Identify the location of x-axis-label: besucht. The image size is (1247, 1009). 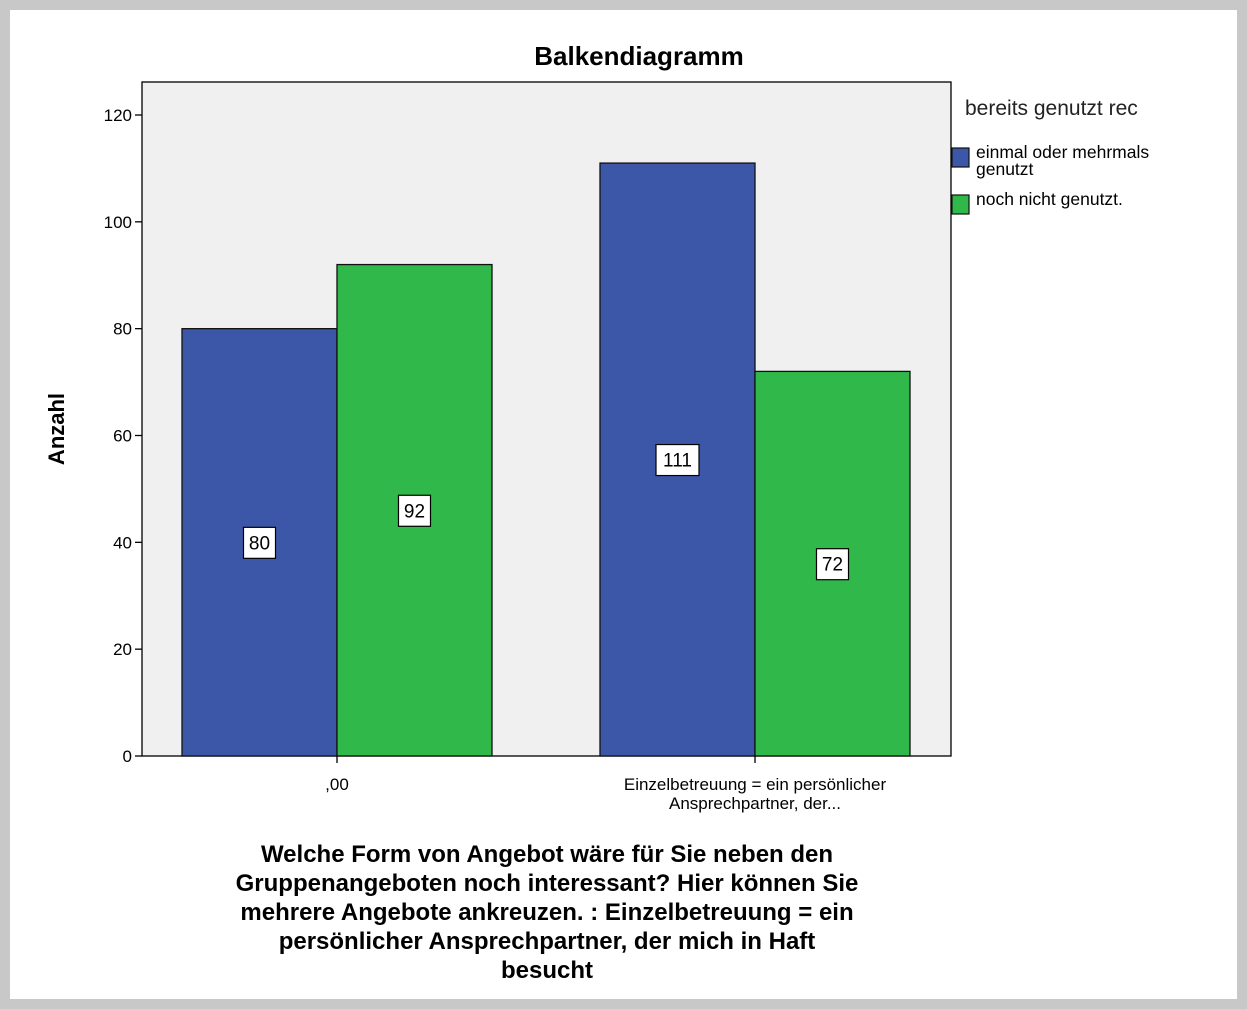
(547, 970).